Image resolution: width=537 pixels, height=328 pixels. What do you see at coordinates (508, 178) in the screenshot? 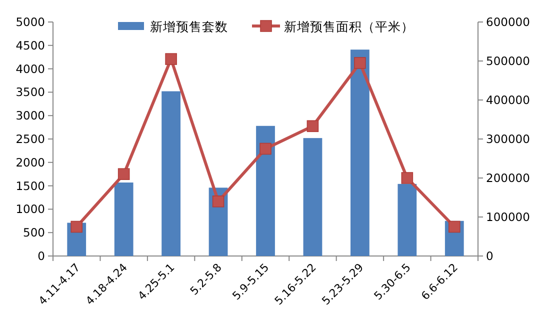
I see `y2-tick-label: 200000` at bounding box center [508, 178].